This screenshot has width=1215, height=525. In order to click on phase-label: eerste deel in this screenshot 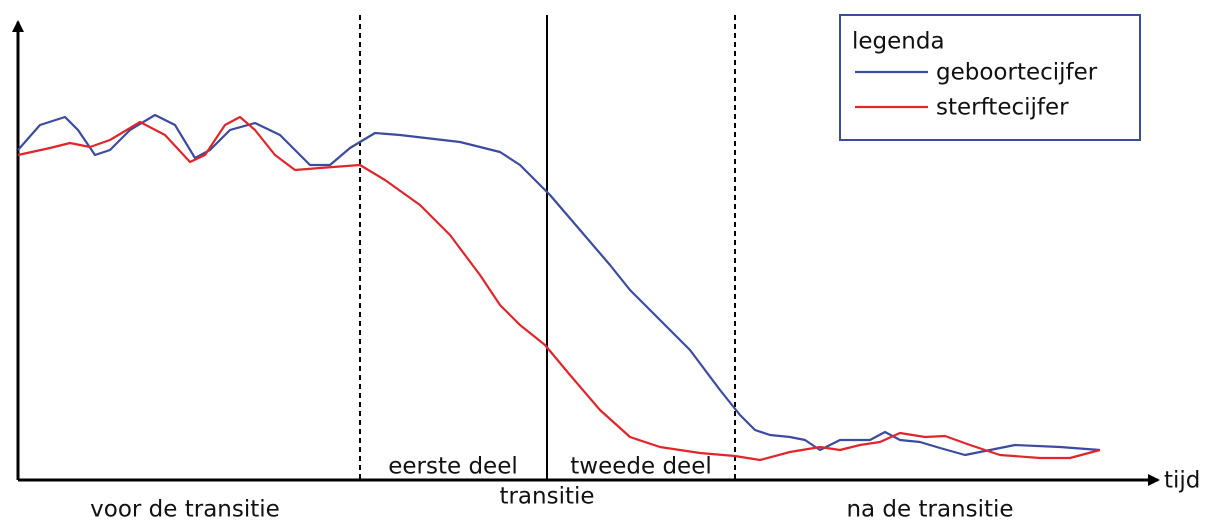, I will do `click(453, 467)`.